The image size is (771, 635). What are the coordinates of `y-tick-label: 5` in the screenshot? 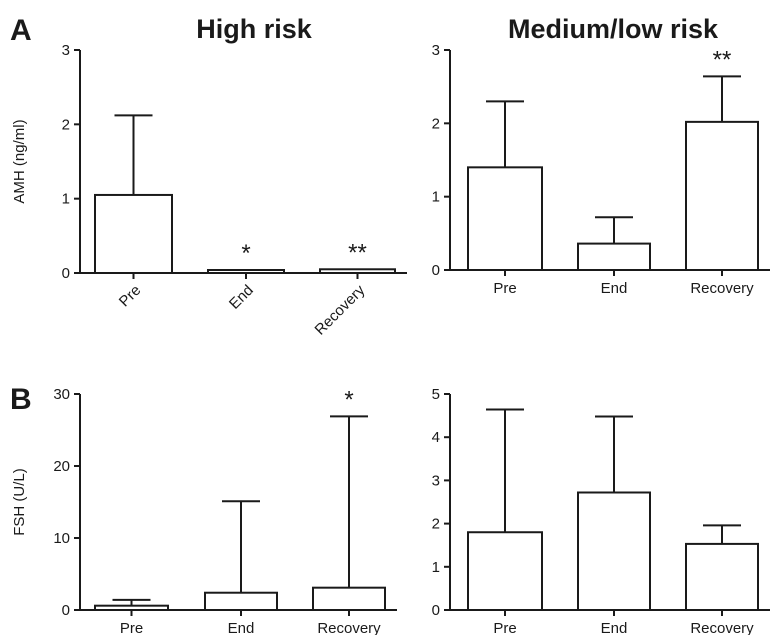 It's located at (436, 394).